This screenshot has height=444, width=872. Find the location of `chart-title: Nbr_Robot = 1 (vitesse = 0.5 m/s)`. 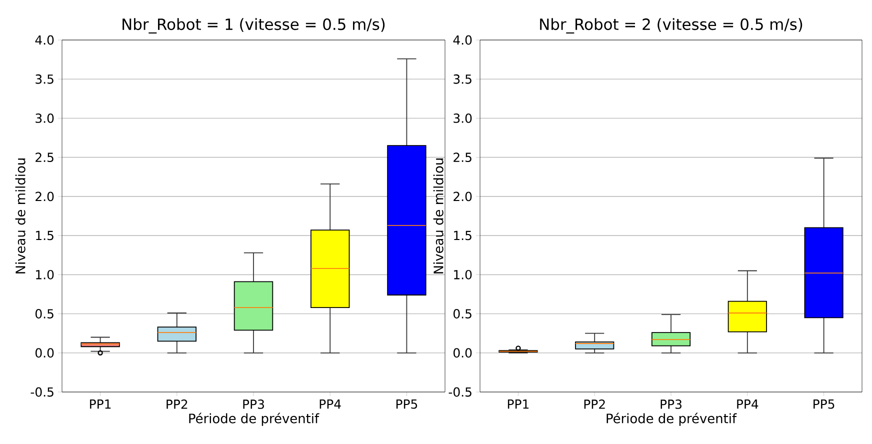

chart-title: Nbr_Robot = 1 (vitesse = 0.5 m/s) is located at coordinates (253, 26).